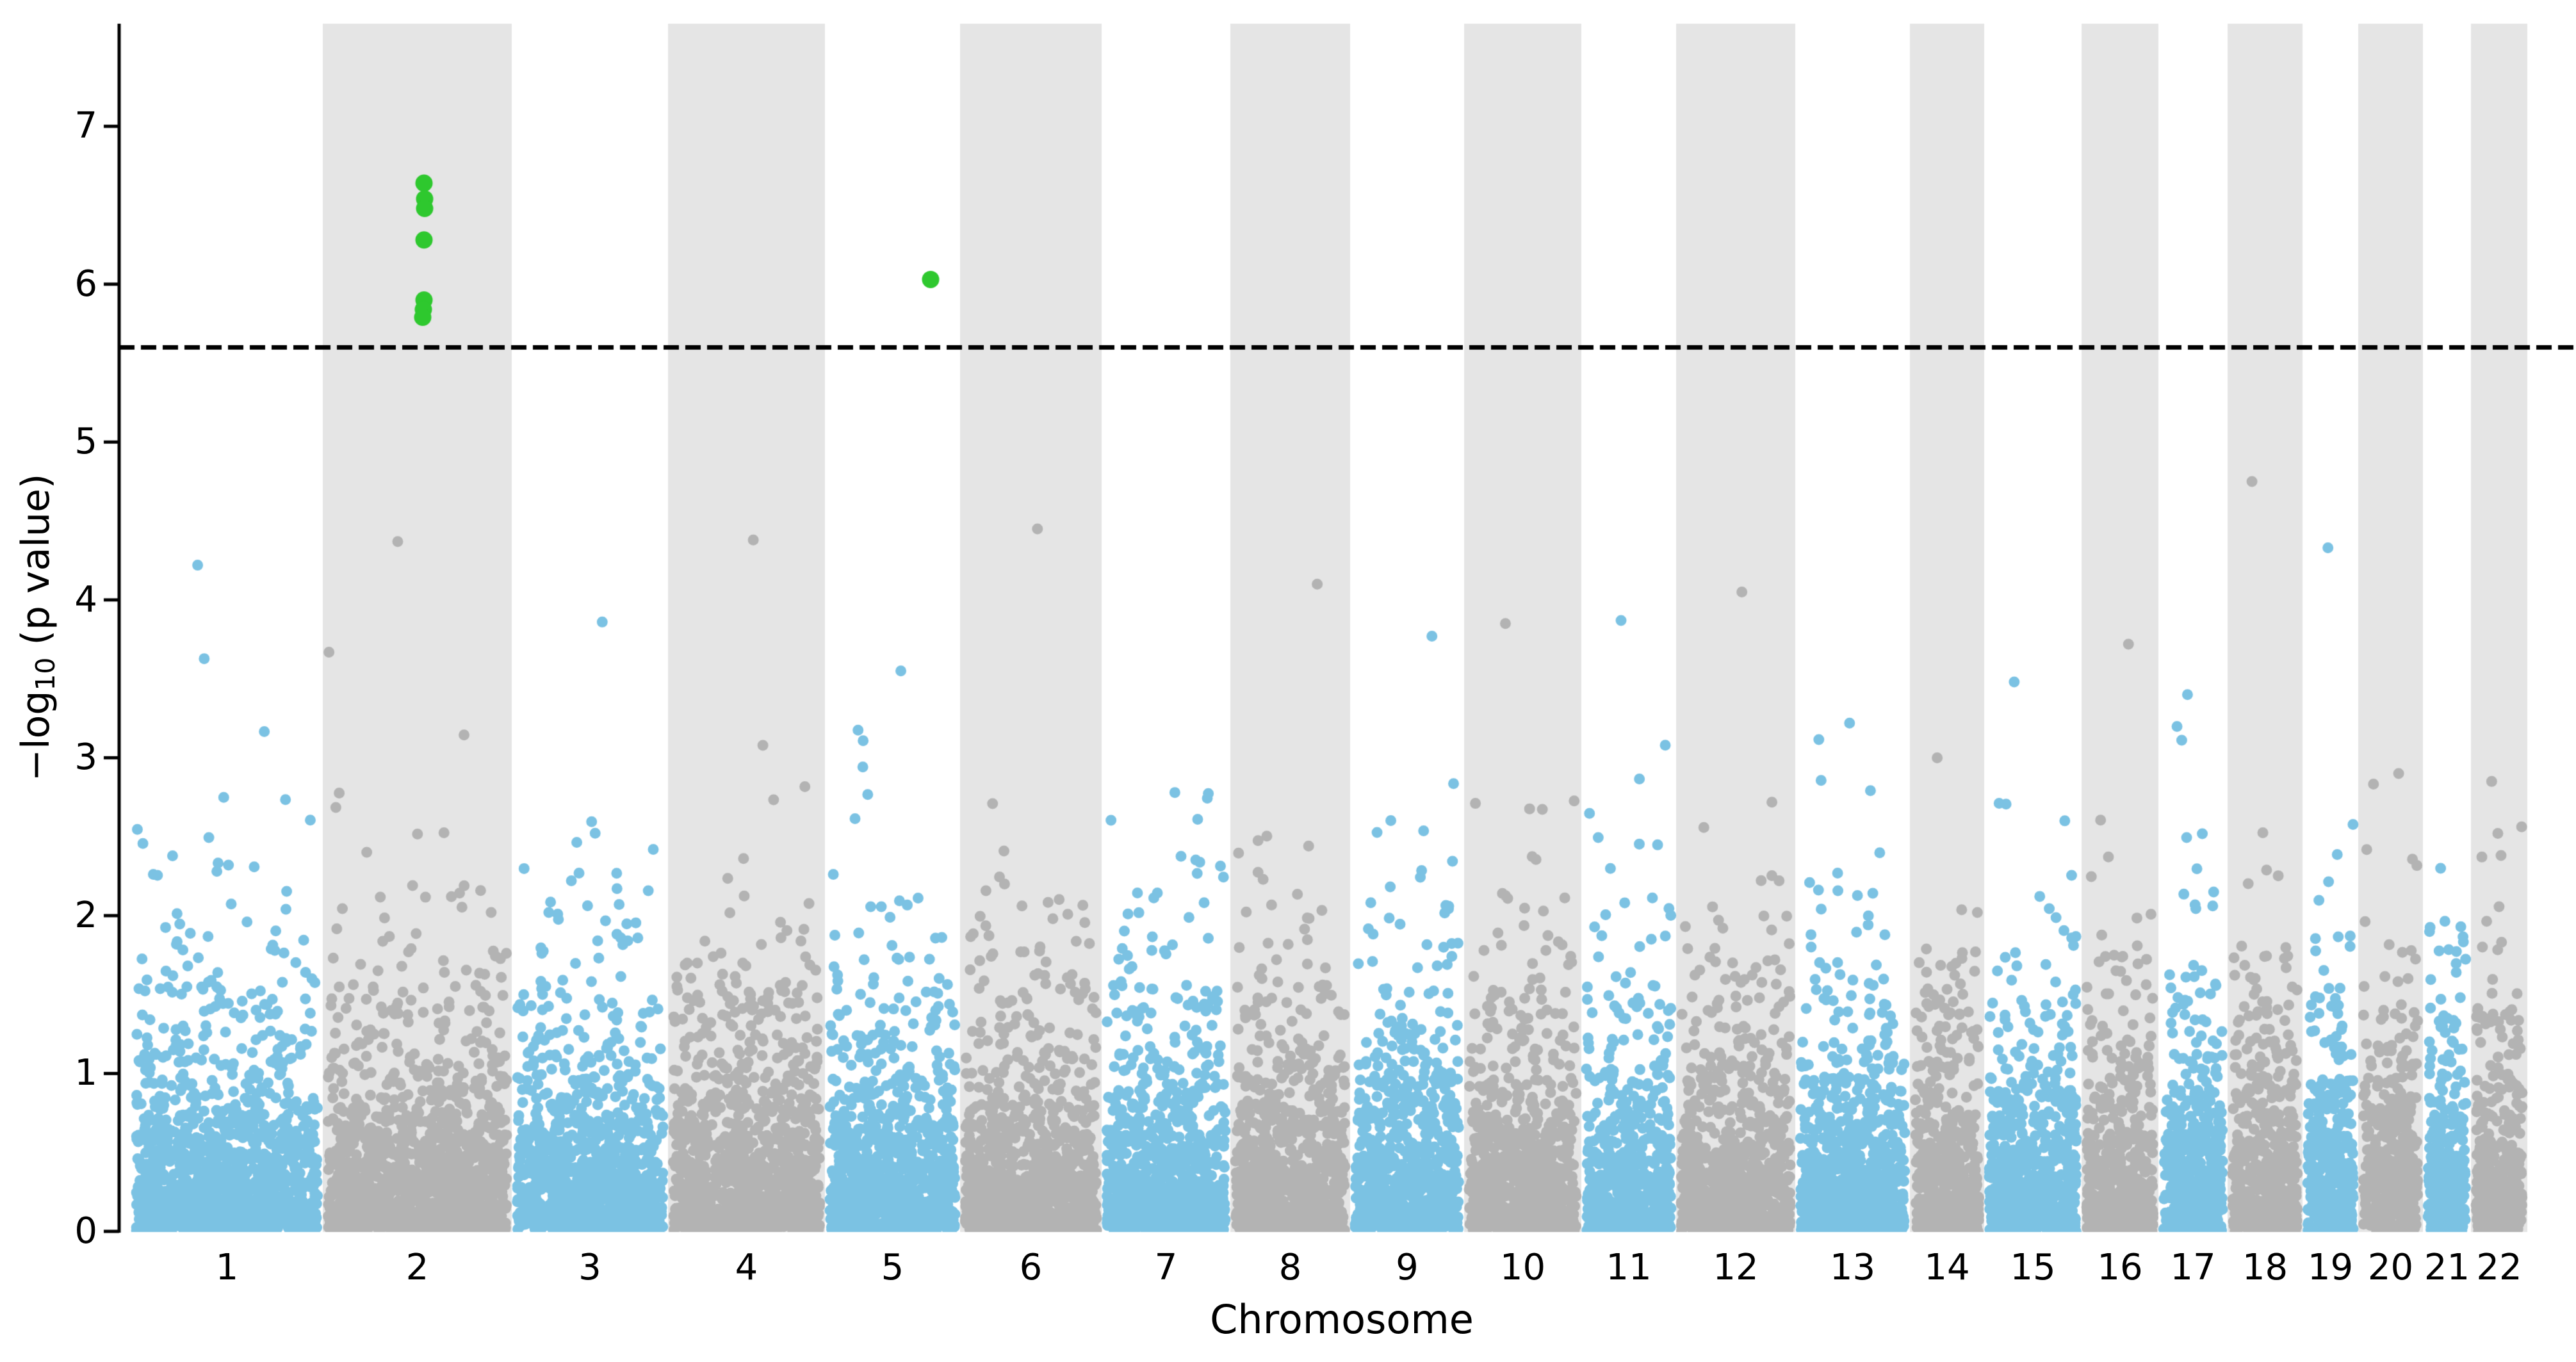  I want to click on y-axis-title-prefix: −log, so click(36, 736).